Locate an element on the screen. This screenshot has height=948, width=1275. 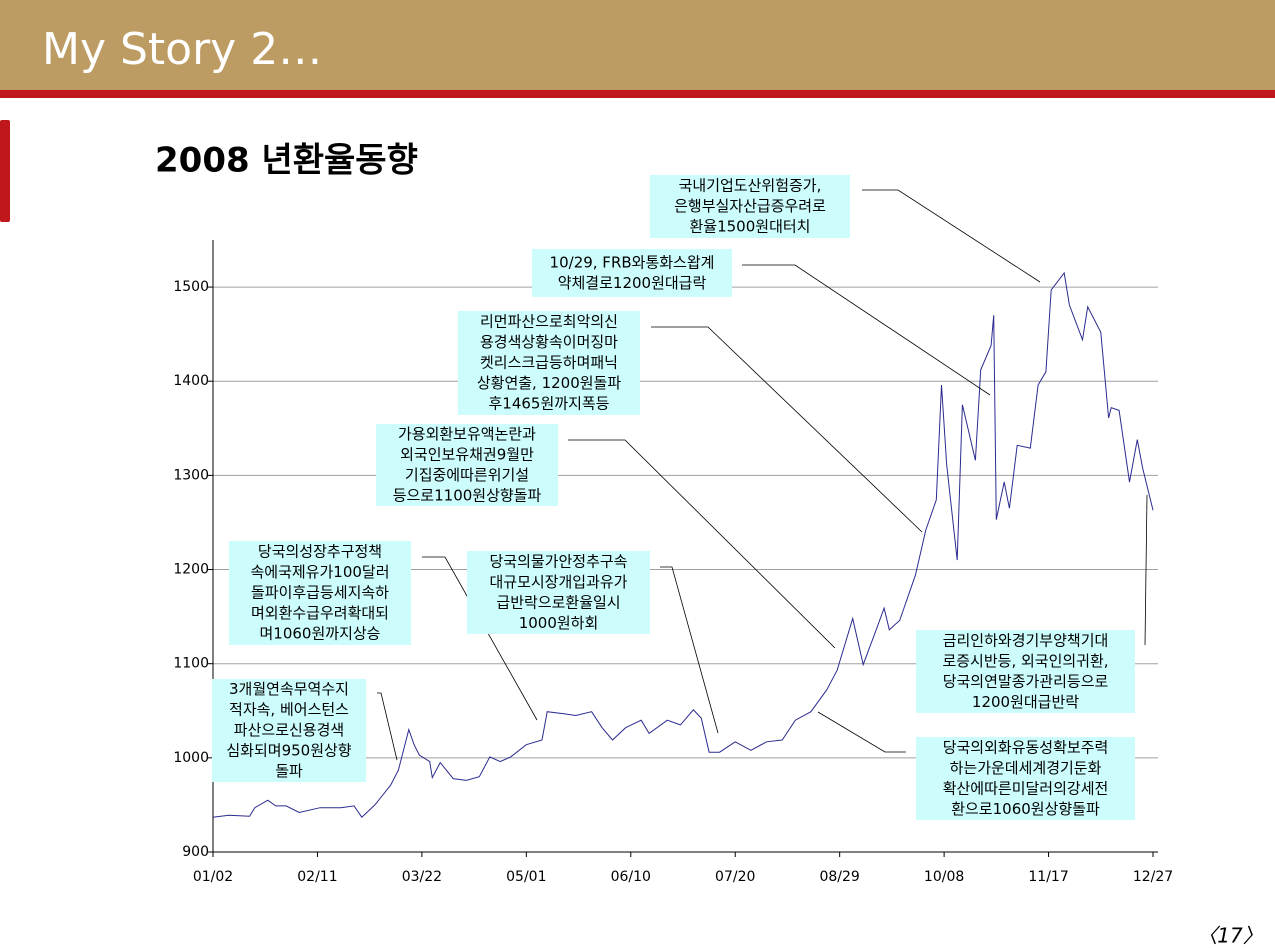
header-band is located at coordinates (637, 45).